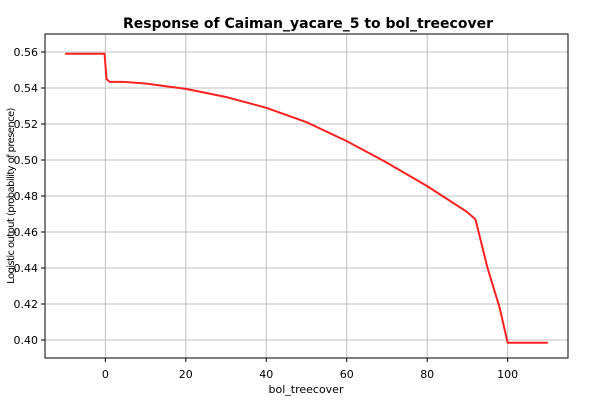  I want to click on x-tick-label: 40, so click(266, 374).